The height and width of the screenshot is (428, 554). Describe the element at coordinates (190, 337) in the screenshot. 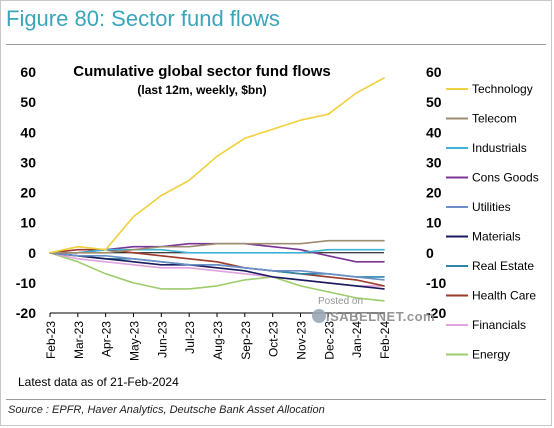

I see `x-tick-label: Jul-23` at that location.